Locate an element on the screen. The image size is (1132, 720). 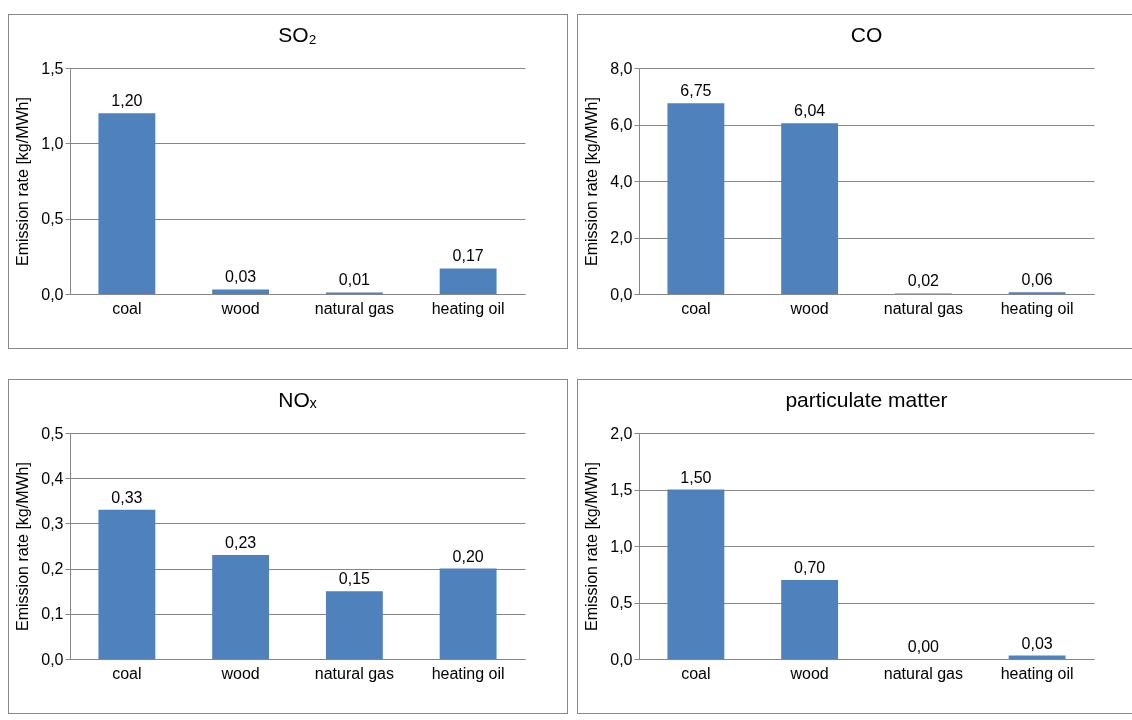
data-label: 6,04 is located at coordinates (810, 111).